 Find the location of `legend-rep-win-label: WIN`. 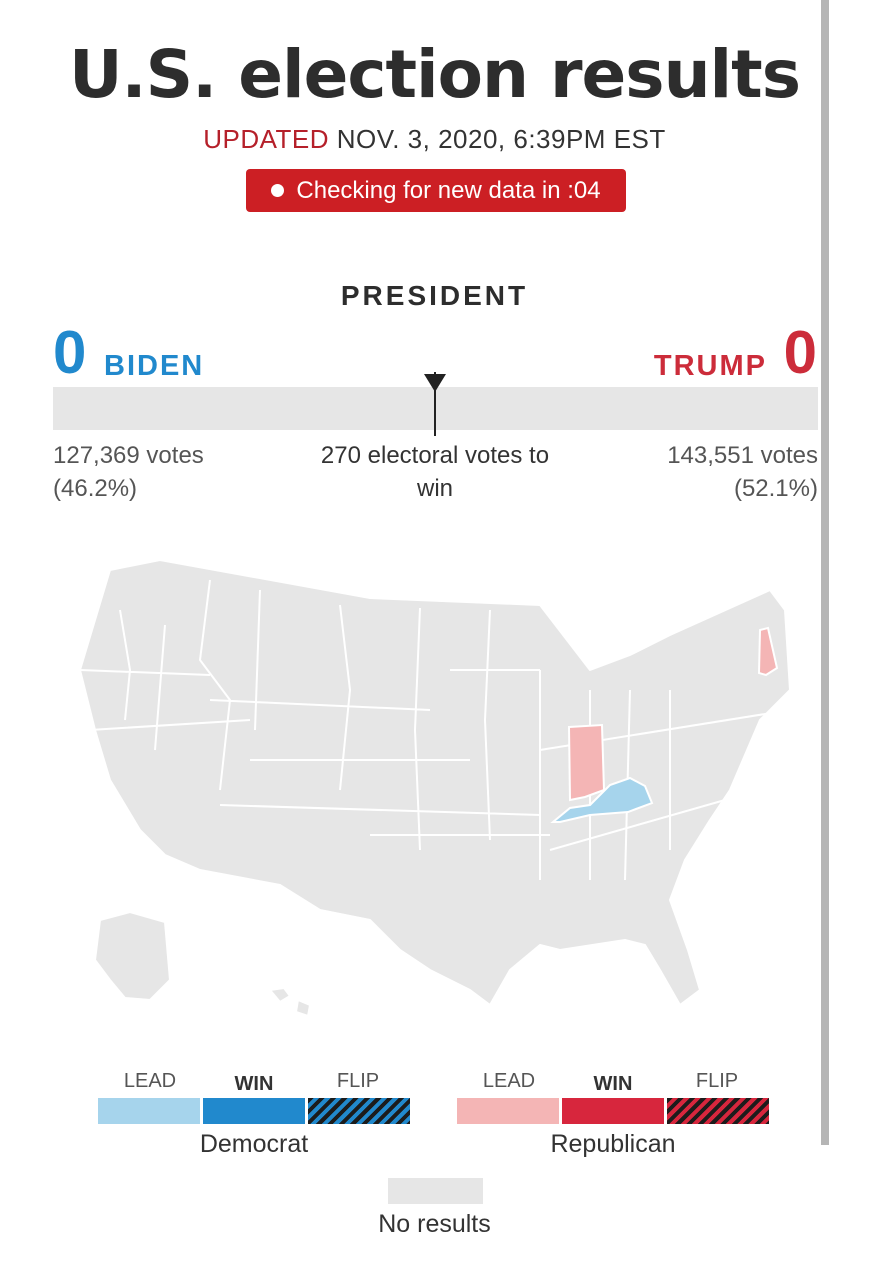

legend-rep-win-label: WIN is located at coordinates (613, 1084).